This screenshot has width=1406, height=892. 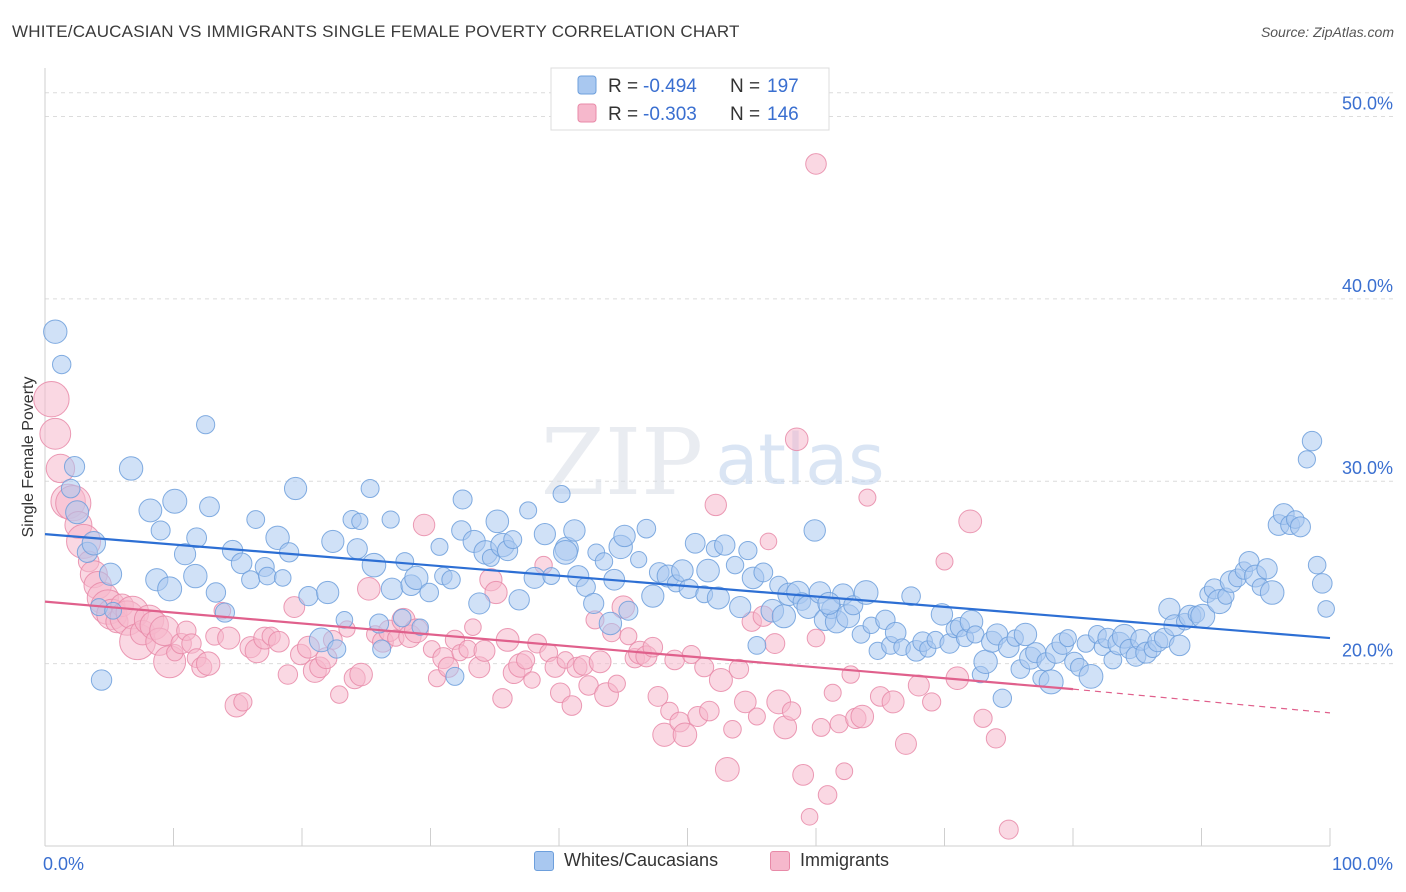 What do you see at coordinates (670, 86) in the screenshot?
I see `legend-r-value: -0.494` at bounding box center [670, 86].